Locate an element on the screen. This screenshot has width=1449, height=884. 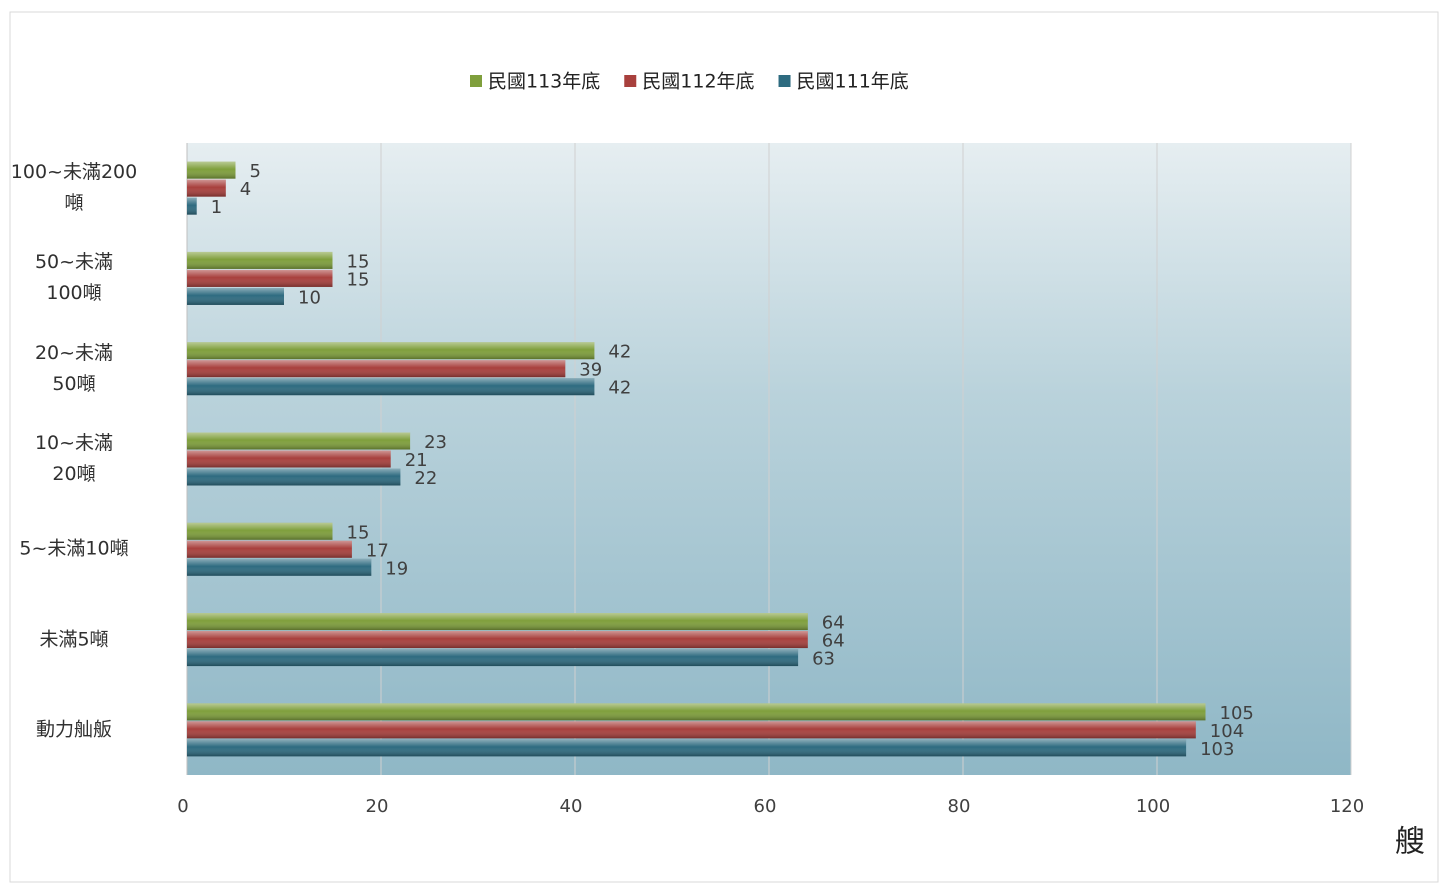
y-tick-label: 動力舢舨 is located at coordinates (73, 729).